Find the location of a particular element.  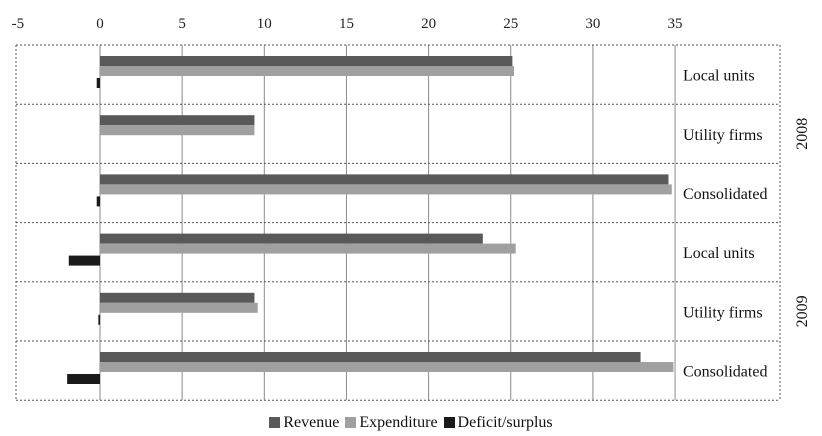

legend-label: Revenue is located at coordinates (311, 422).